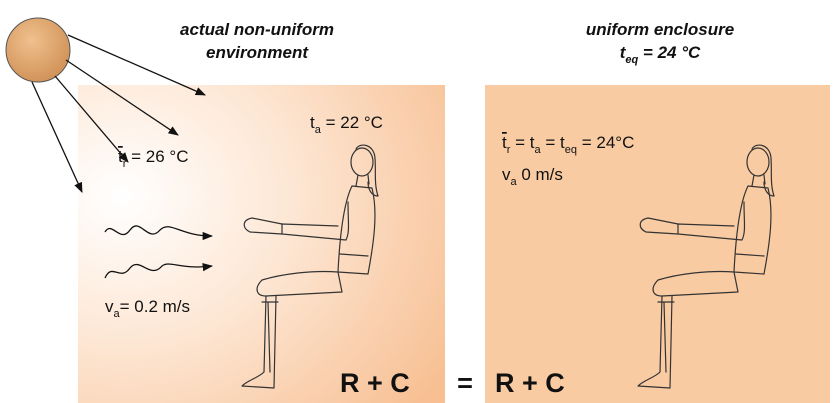  I want to click on uniform-air-speed: va 0 m/s, so click(532, 176).